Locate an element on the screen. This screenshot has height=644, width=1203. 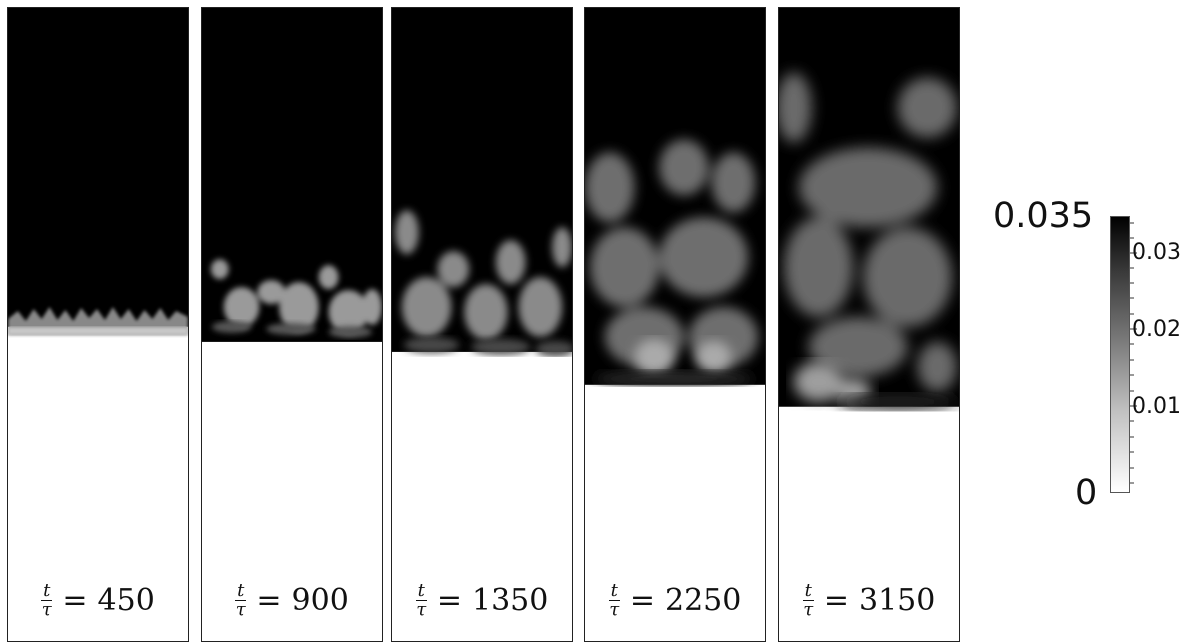
colorbar-max-label: 0.035 is located at coordinates (1043, 216).